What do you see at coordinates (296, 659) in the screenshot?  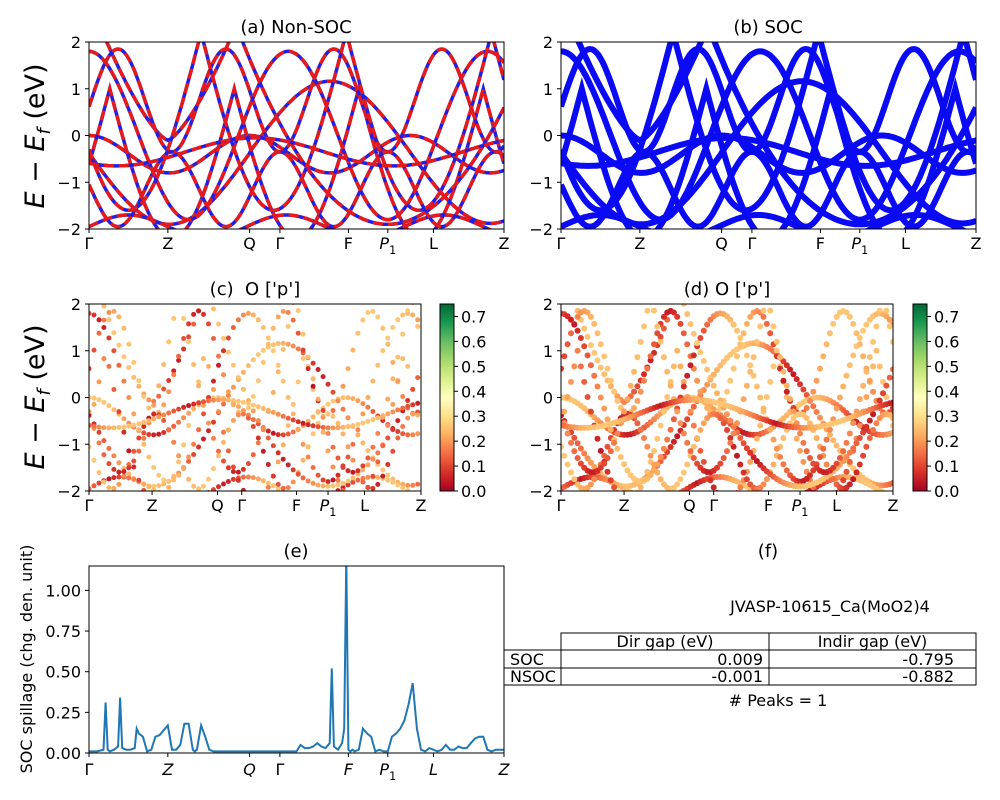 I see `panel-e-frame` at bounding box center [296, 659].